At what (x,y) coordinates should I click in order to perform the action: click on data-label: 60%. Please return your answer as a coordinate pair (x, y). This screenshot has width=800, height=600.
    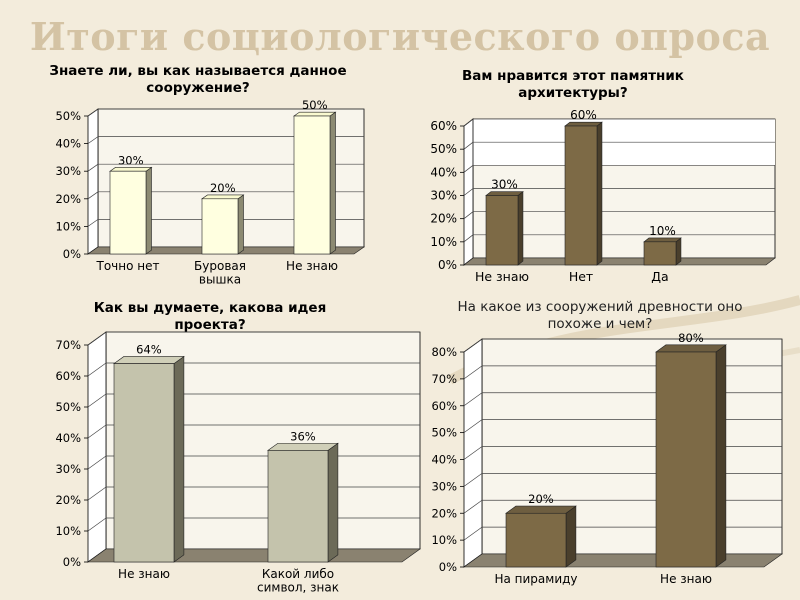
    Looking at the image, I should click on (583, 115).